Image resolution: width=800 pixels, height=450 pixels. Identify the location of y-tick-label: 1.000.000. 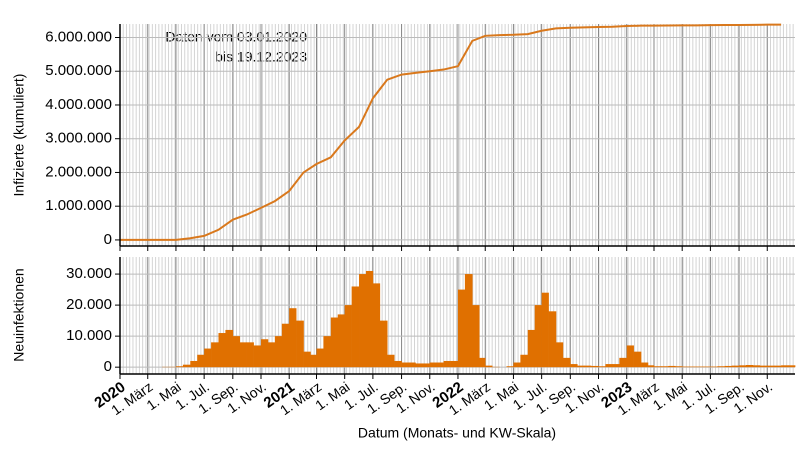
(78, 205).